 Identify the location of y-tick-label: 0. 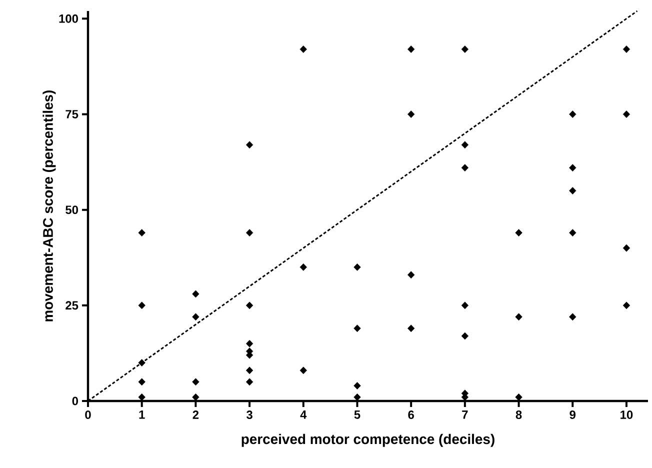
(75, 401).